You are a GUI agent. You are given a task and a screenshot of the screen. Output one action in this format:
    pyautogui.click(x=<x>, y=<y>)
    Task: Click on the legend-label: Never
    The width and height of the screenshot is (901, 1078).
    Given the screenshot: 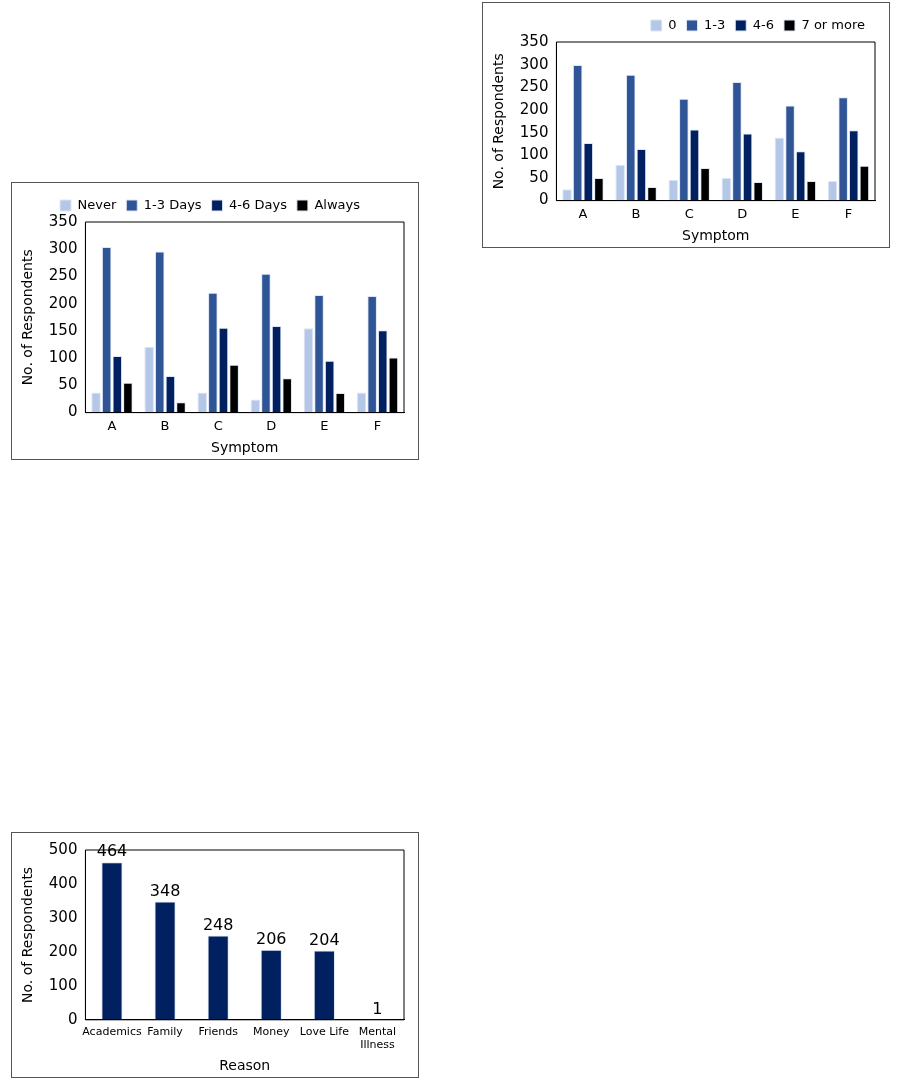 What is the action you would take?
    pyautogui.click(x=97, y=204)
    